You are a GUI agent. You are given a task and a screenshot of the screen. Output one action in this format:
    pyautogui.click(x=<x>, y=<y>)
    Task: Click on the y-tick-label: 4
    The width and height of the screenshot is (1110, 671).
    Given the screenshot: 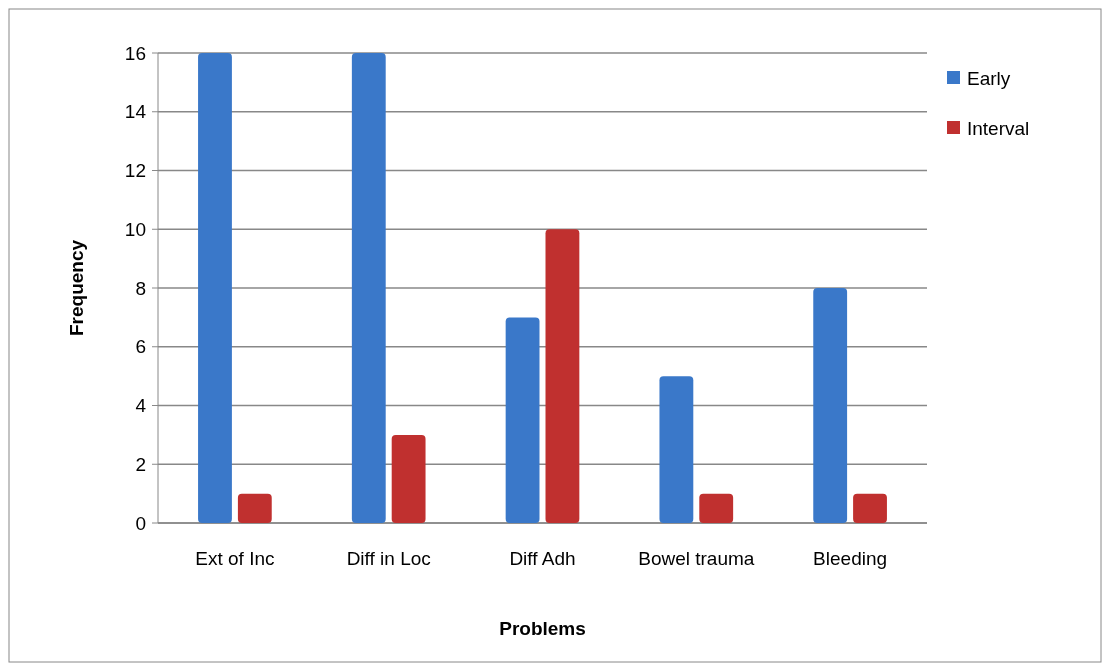 What is the action you would take?
    pyautogui.click(x=141, y=406)
    